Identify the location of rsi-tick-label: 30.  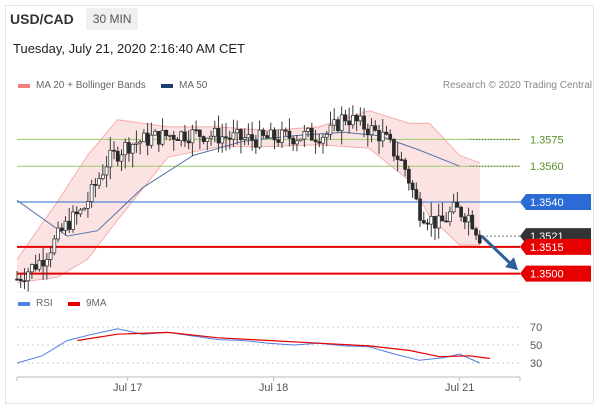
(536, 364).